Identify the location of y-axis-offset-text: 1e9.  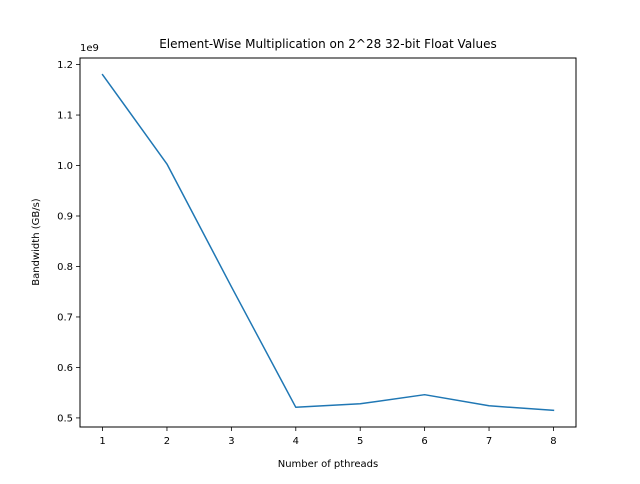
(89, 48).